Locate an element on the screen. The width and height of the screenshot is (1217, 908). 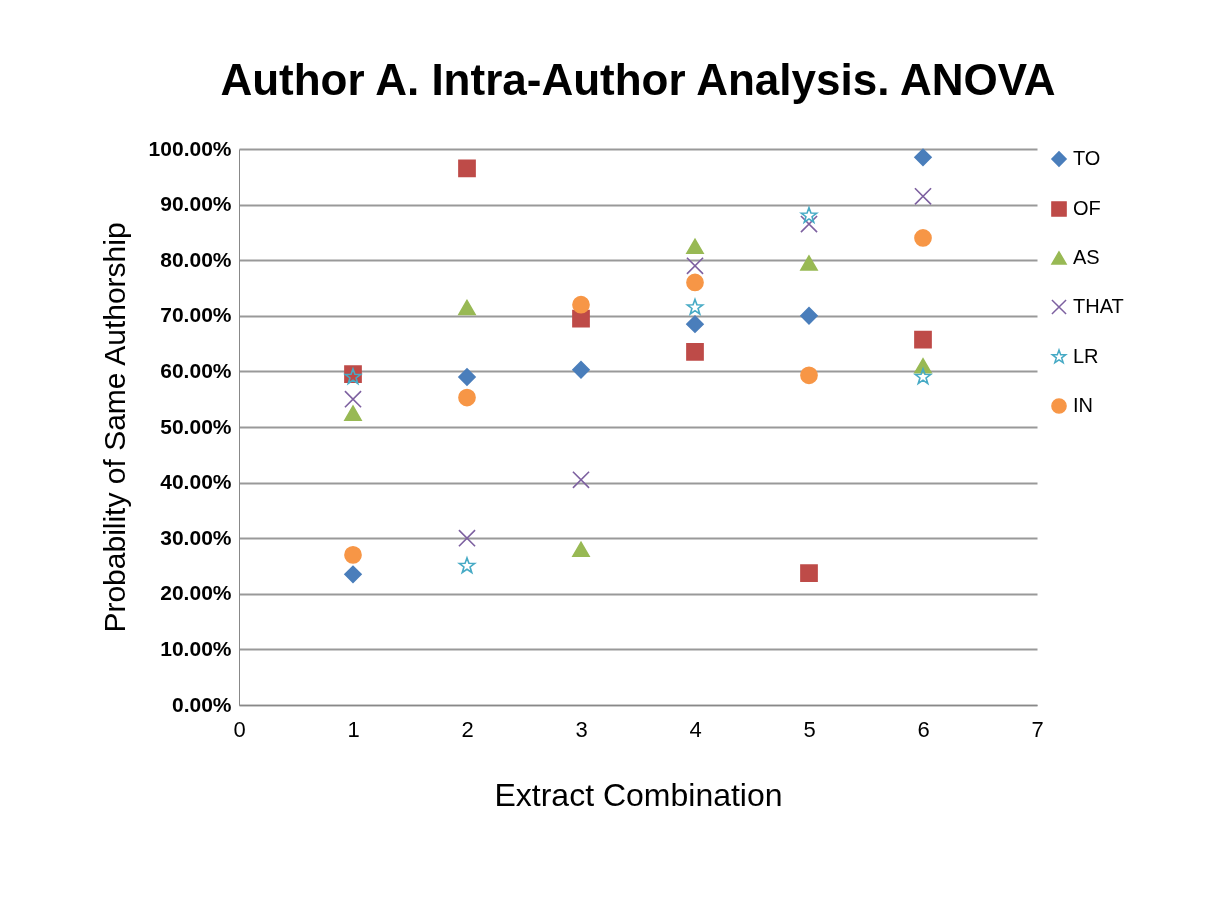
x-tick-label: 5 is located at coordinates (809, 729).